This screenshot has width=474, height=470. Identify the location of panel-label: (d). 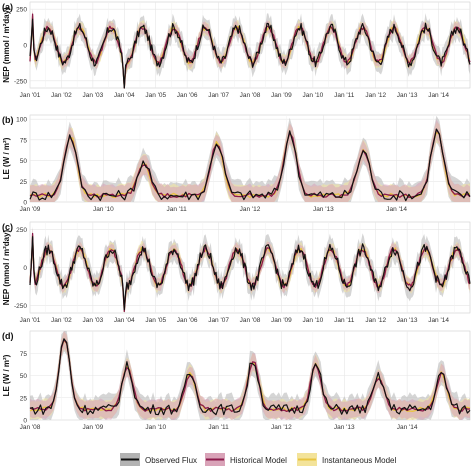
(8, 336).